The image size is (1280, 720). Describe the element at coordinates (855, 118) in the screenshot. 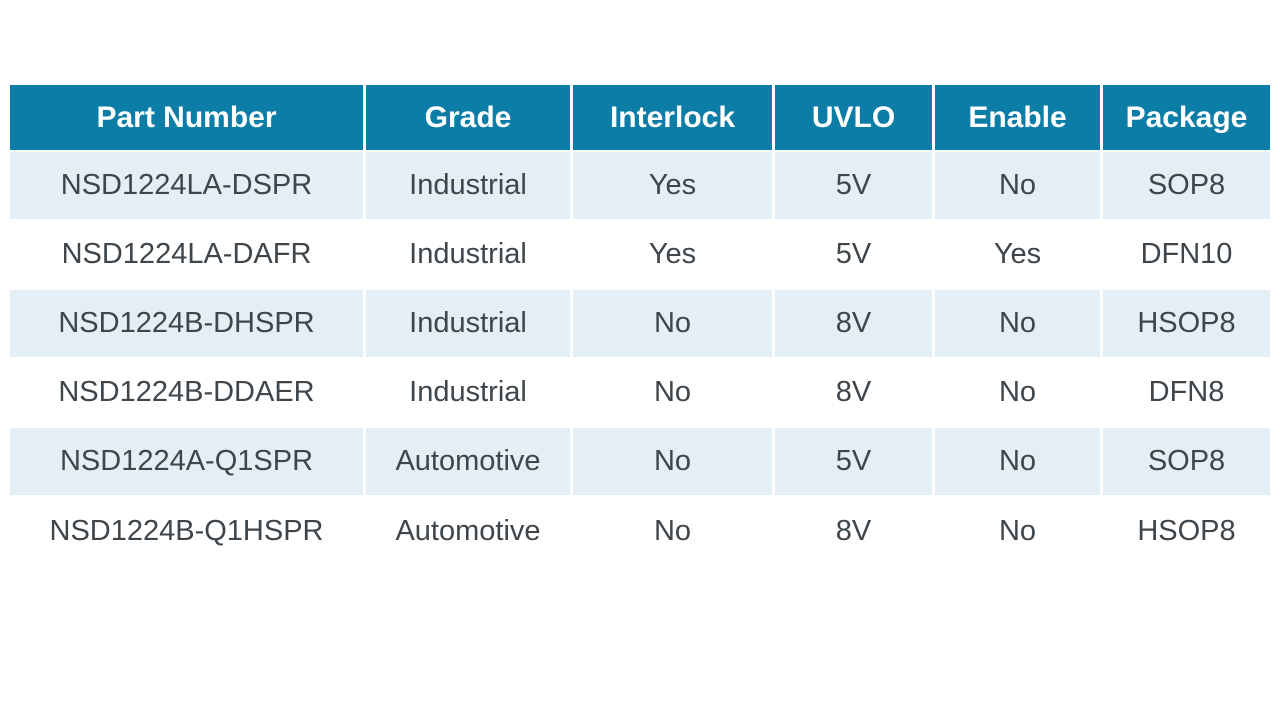

I see `column-header-uvlo: UVLO` at that location.